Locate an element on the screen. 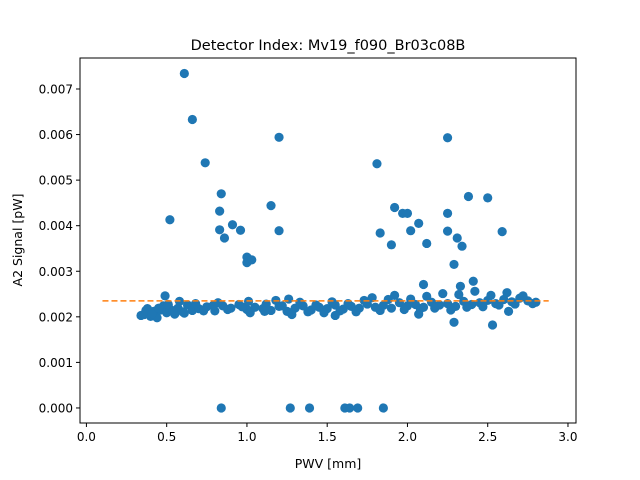 Image resolution: width=640 pixels, height=480 pixels. y-tick-label: 0.007 is located at coordinates (56, 89).